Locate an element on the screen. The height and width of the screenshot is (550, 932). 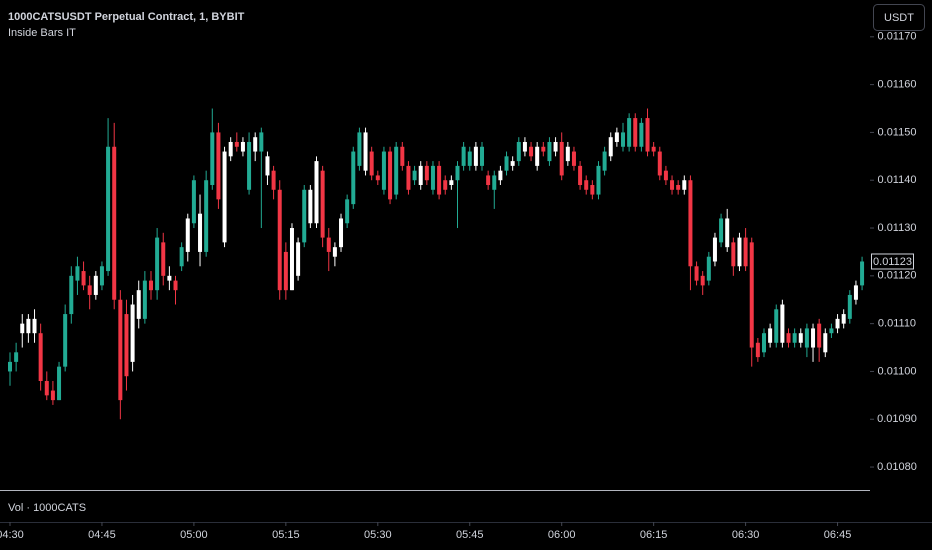
y-tick-label: 0.01120 is located at coordinates (897, 276).